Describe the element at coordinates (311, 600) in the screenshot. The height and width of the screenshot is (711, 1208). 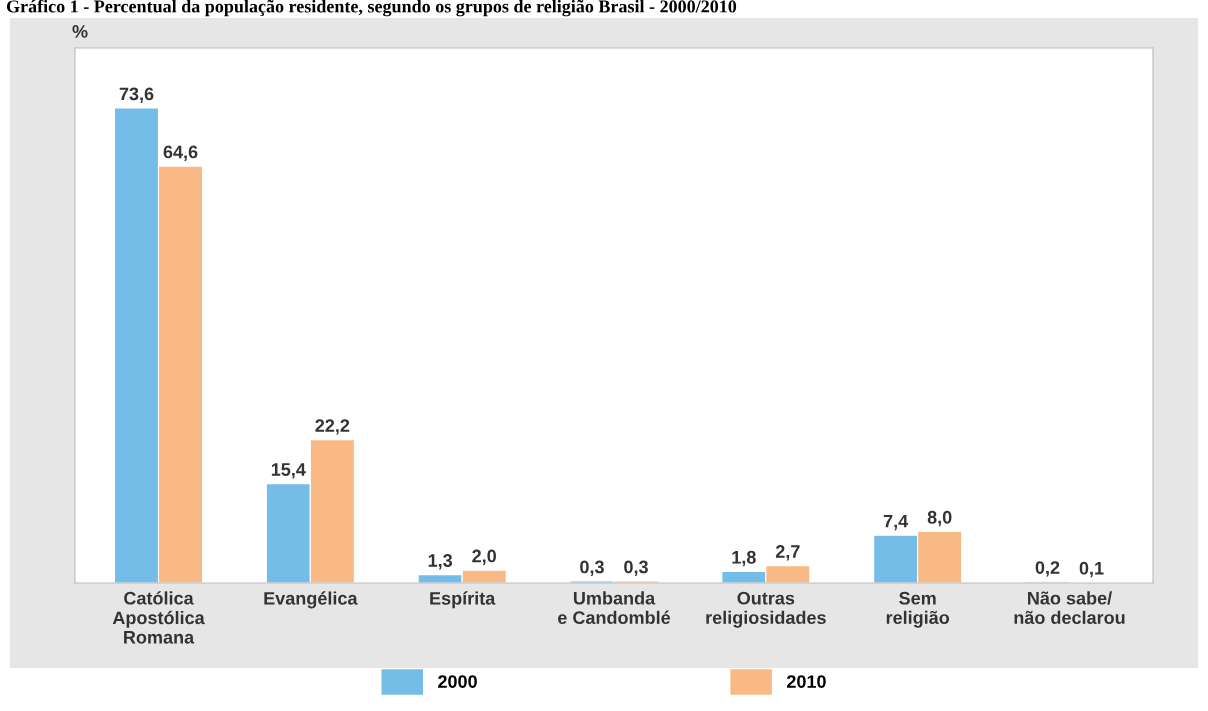
I see `x-tick-label: Evangélica` at that location.